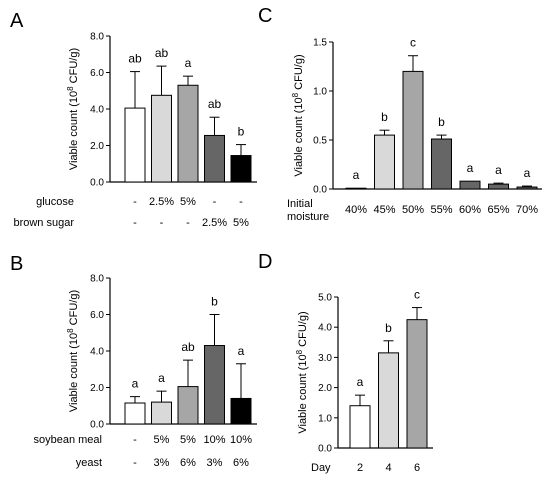 Image resolution: width=542 pixels, height=484 pixels. I want to click on factor-value: 50%, so click(413, 210).